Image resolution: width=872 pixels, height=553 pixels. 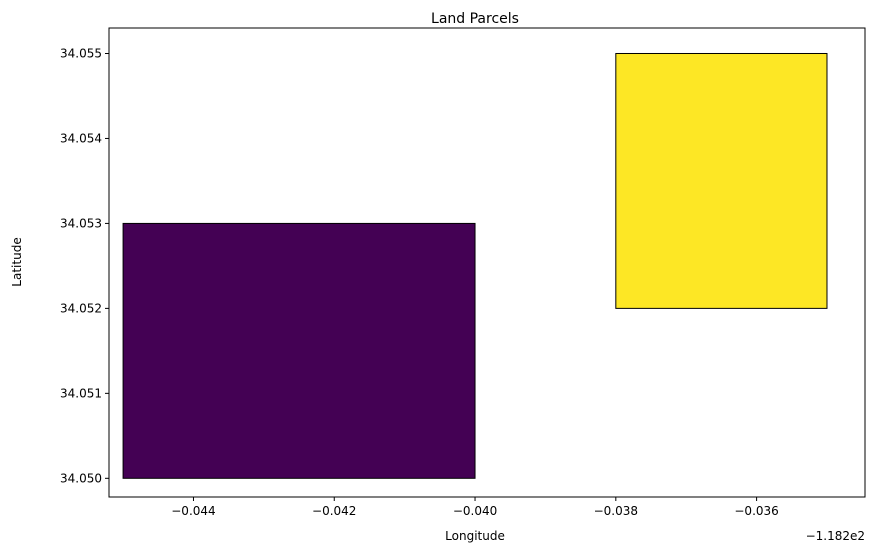 What do you see at coordinates (193, 511) in the screenshot?
I see `x-tick-label: −0.044` at bounding box center [193, 511].